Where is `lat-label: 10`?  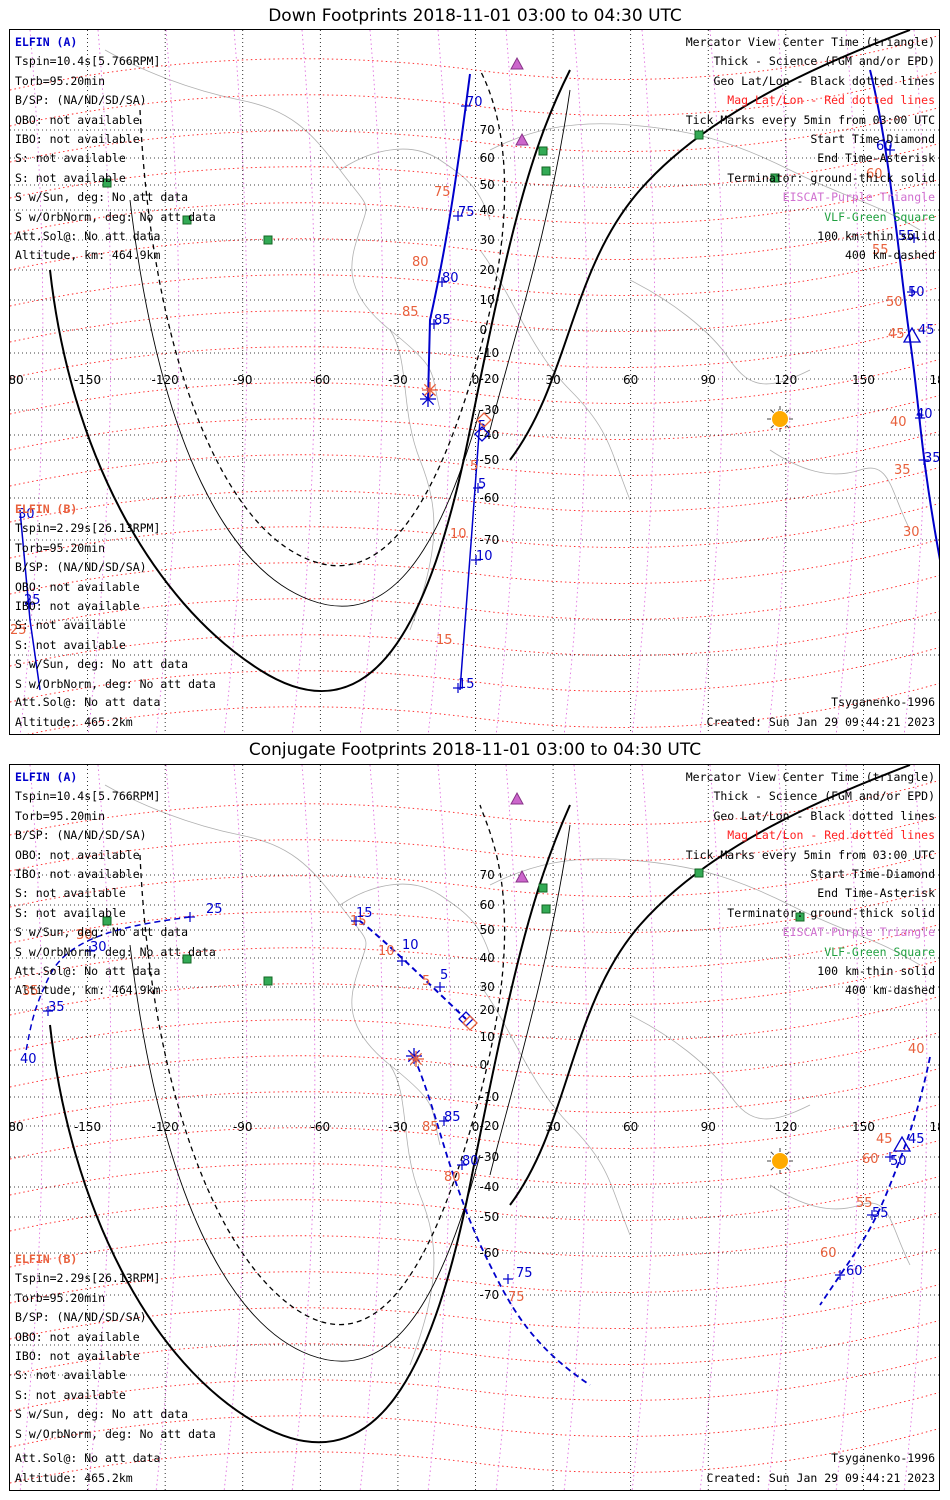
lat-label: 10 is located at coordinates (487, 1037).